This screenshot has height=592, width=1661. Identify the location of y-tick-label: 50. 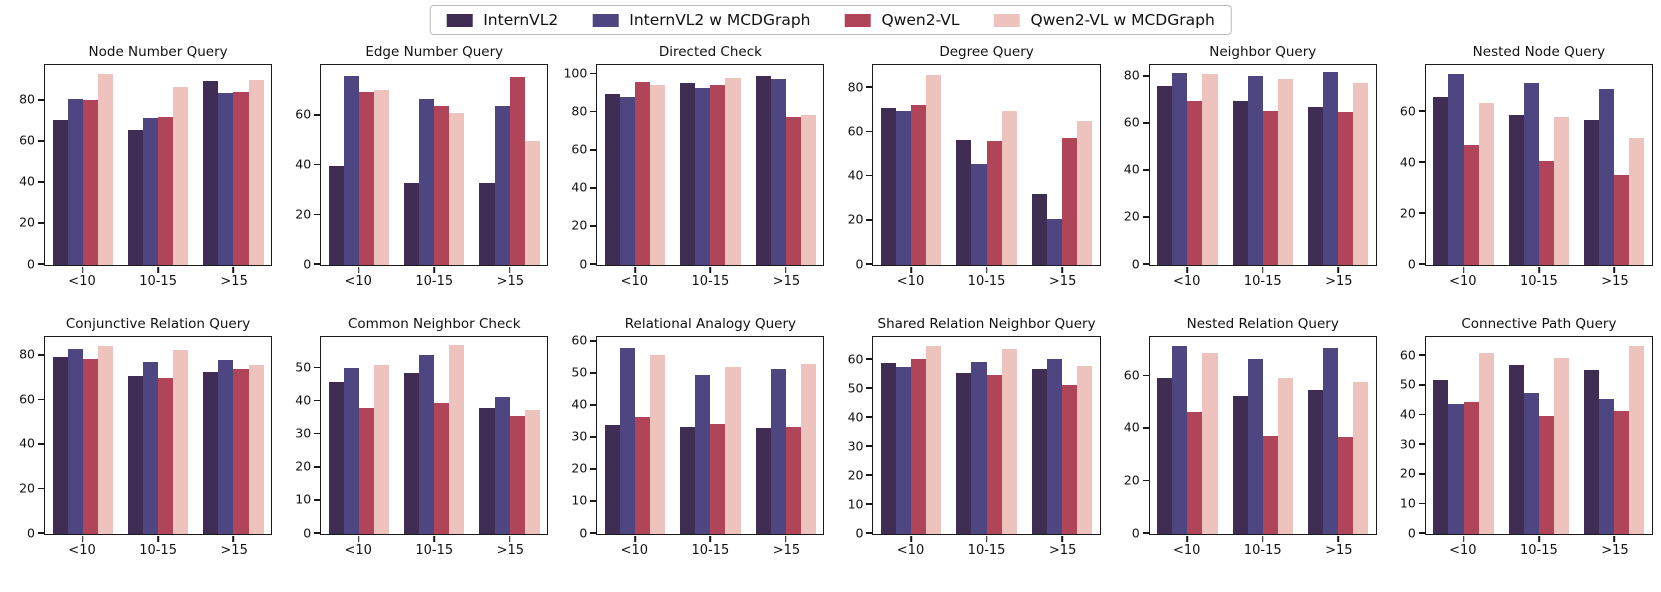
(303, 367).